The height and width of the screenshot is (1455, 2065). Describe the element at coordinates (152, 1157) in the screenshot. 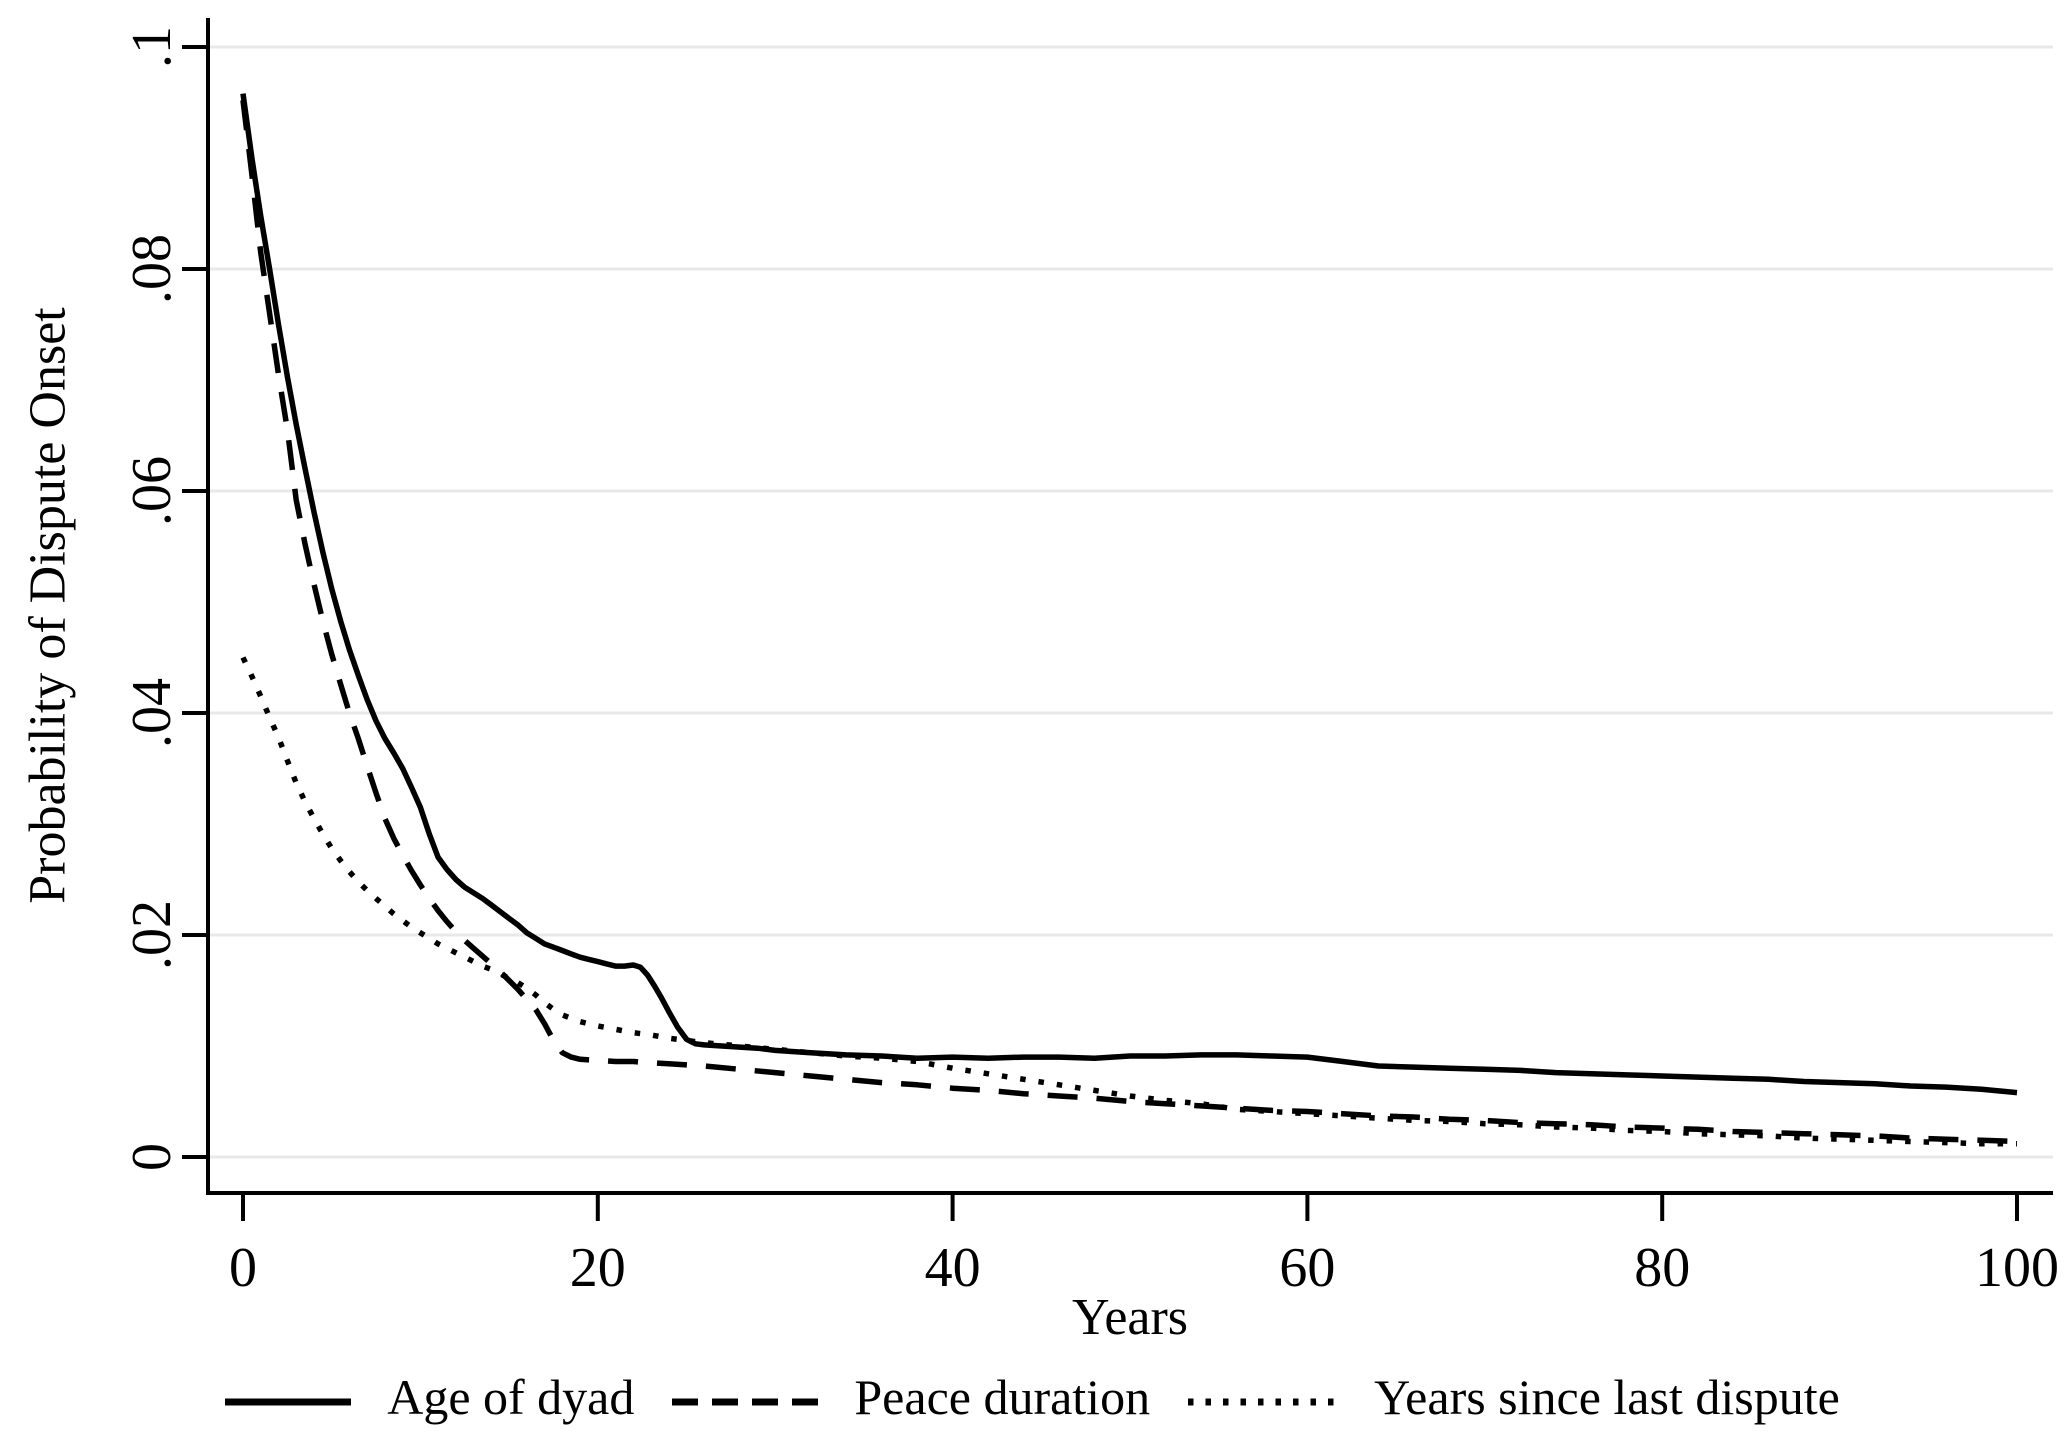

I see `y-tick-label-0: 0` at that location.